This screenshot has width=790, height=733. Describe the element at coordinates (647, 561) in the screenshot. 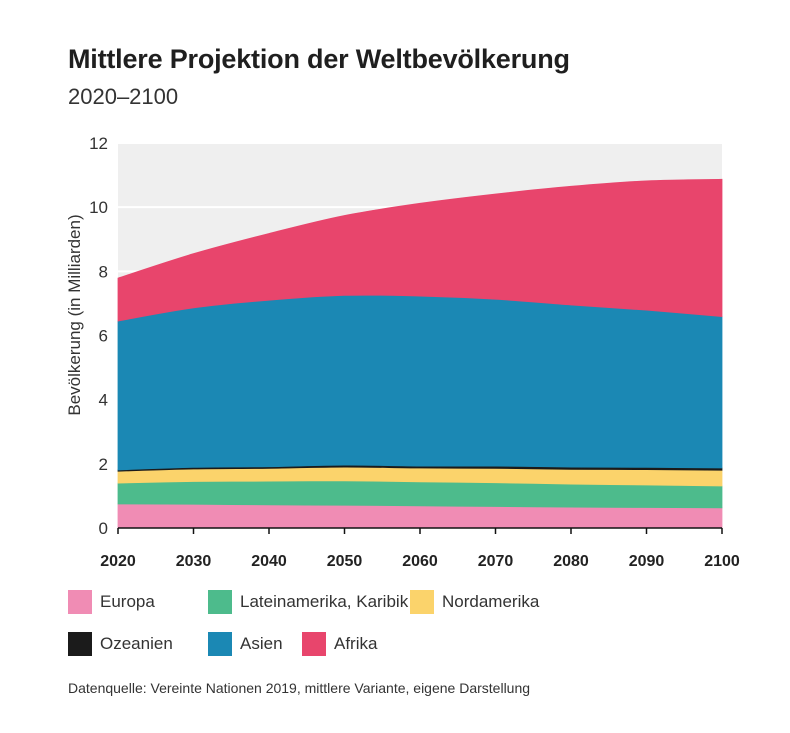

I see `x-tick-label: 2090` at that location.